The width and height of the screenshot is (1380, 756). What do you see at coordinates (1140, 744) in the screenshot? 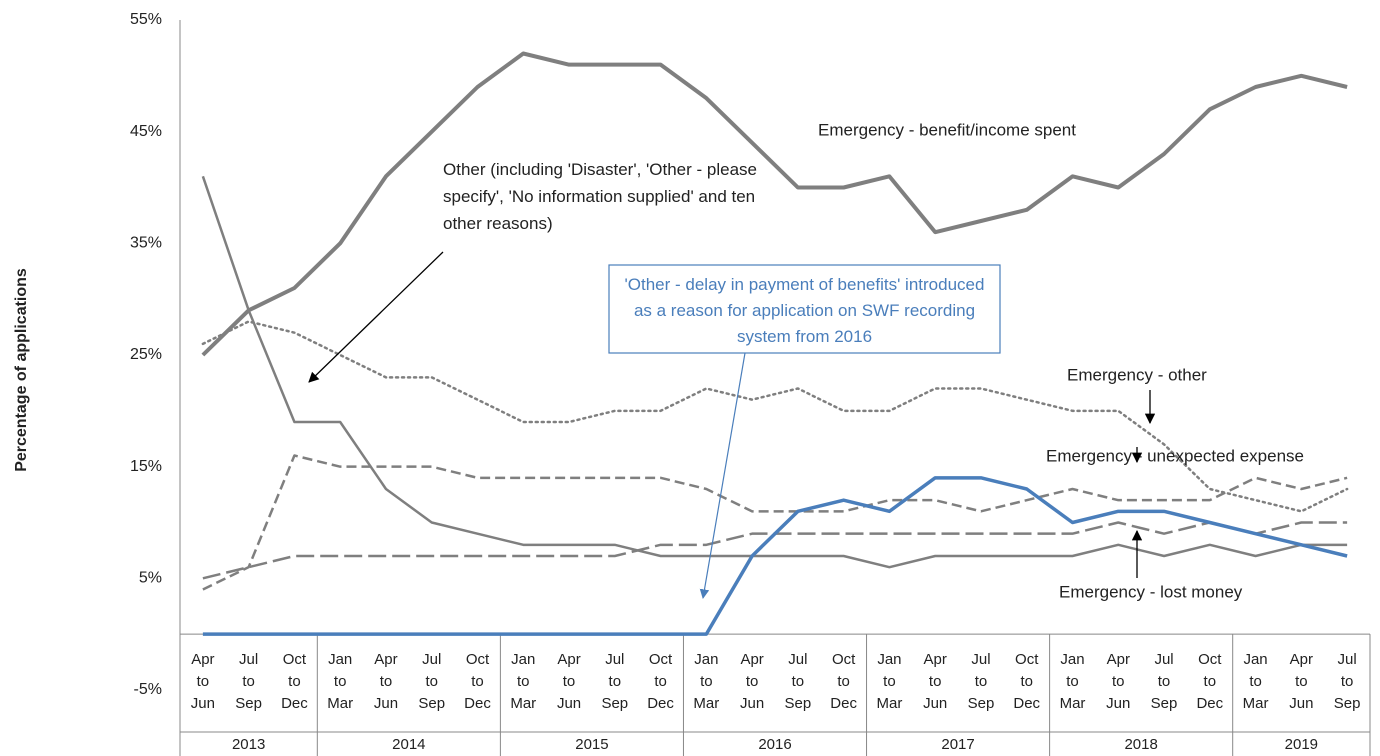
I see `group-label: 2018` at bounding box center [1140, 744].